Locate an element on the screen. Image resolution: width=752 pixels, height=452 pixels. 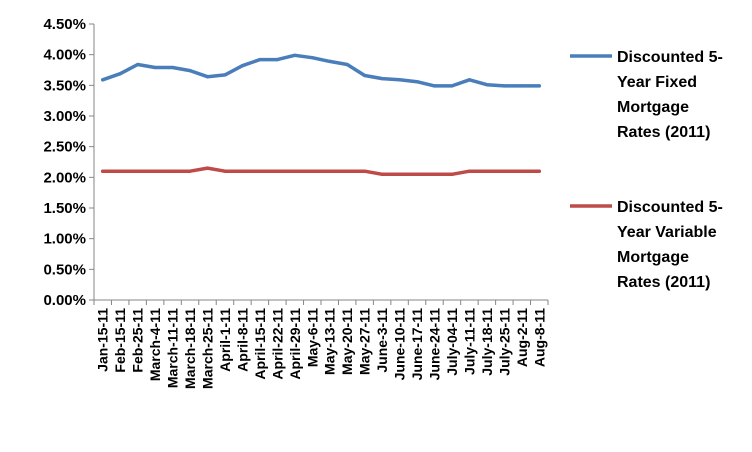
legend-label-line: Year Fixed is located at coordinates (657, 82).